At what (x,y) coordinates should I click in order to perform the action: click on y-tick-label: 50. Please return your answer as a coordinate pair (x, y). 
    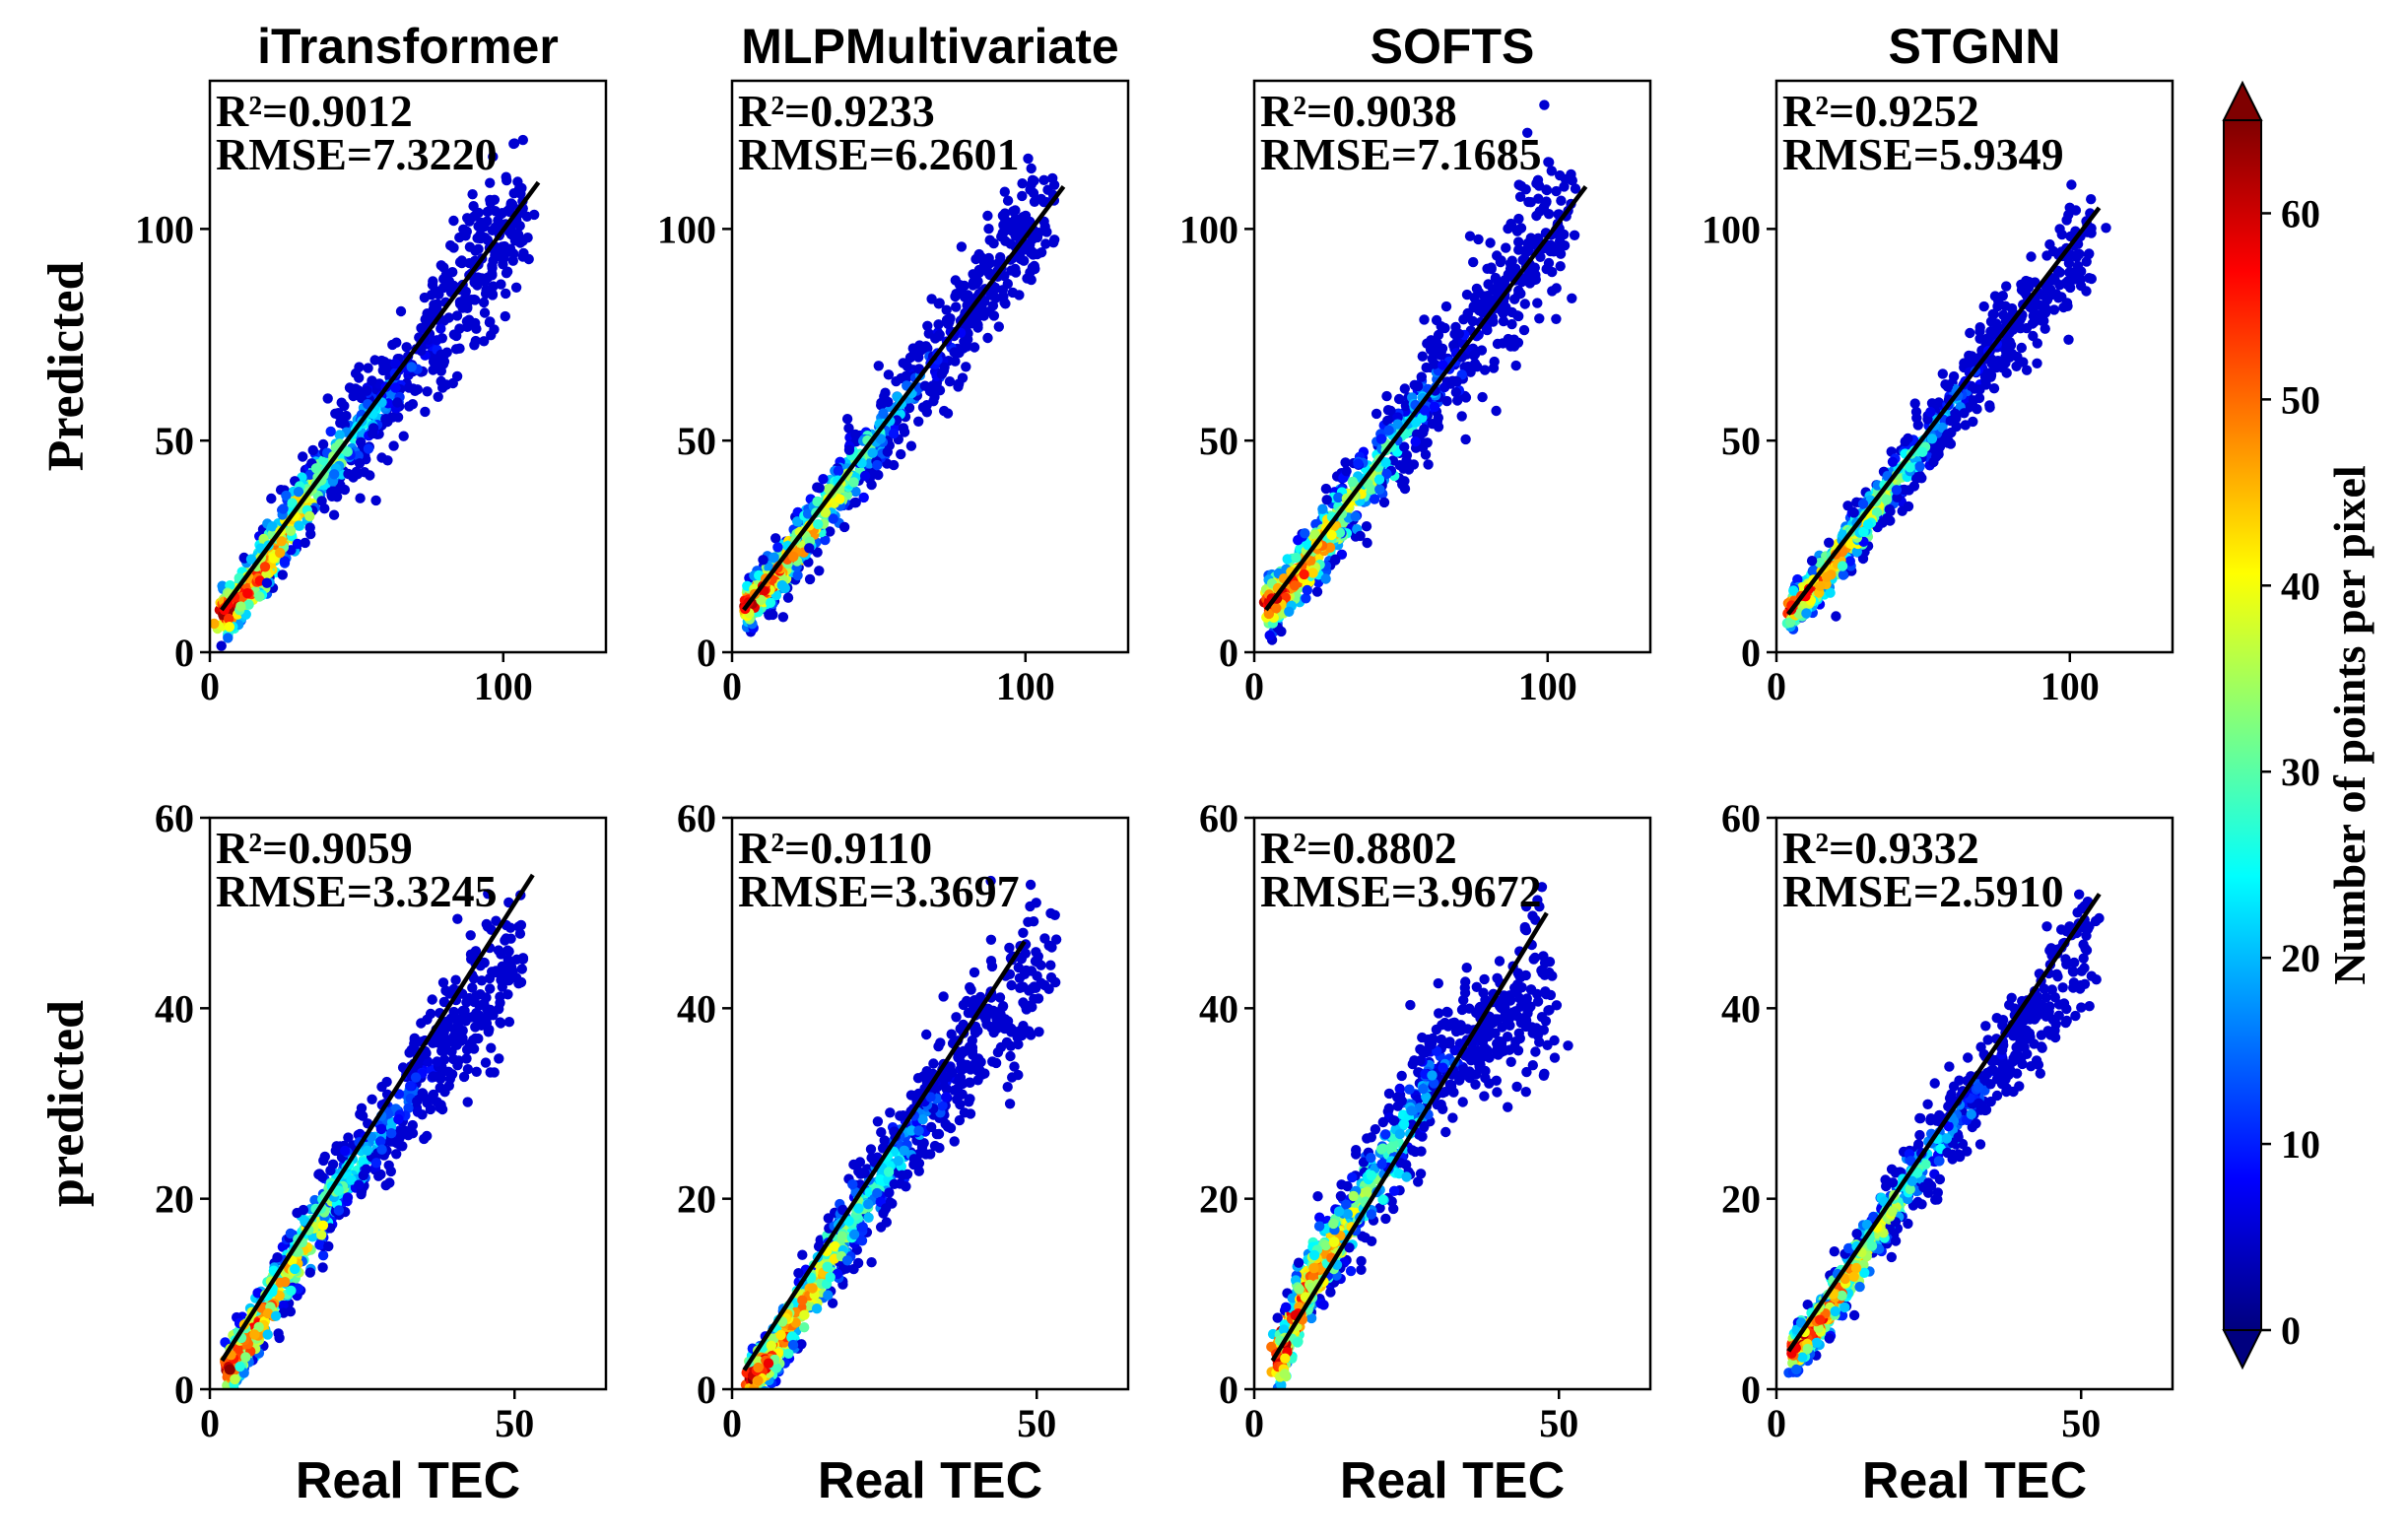
    Looking at the image, I should click on (696, 441).